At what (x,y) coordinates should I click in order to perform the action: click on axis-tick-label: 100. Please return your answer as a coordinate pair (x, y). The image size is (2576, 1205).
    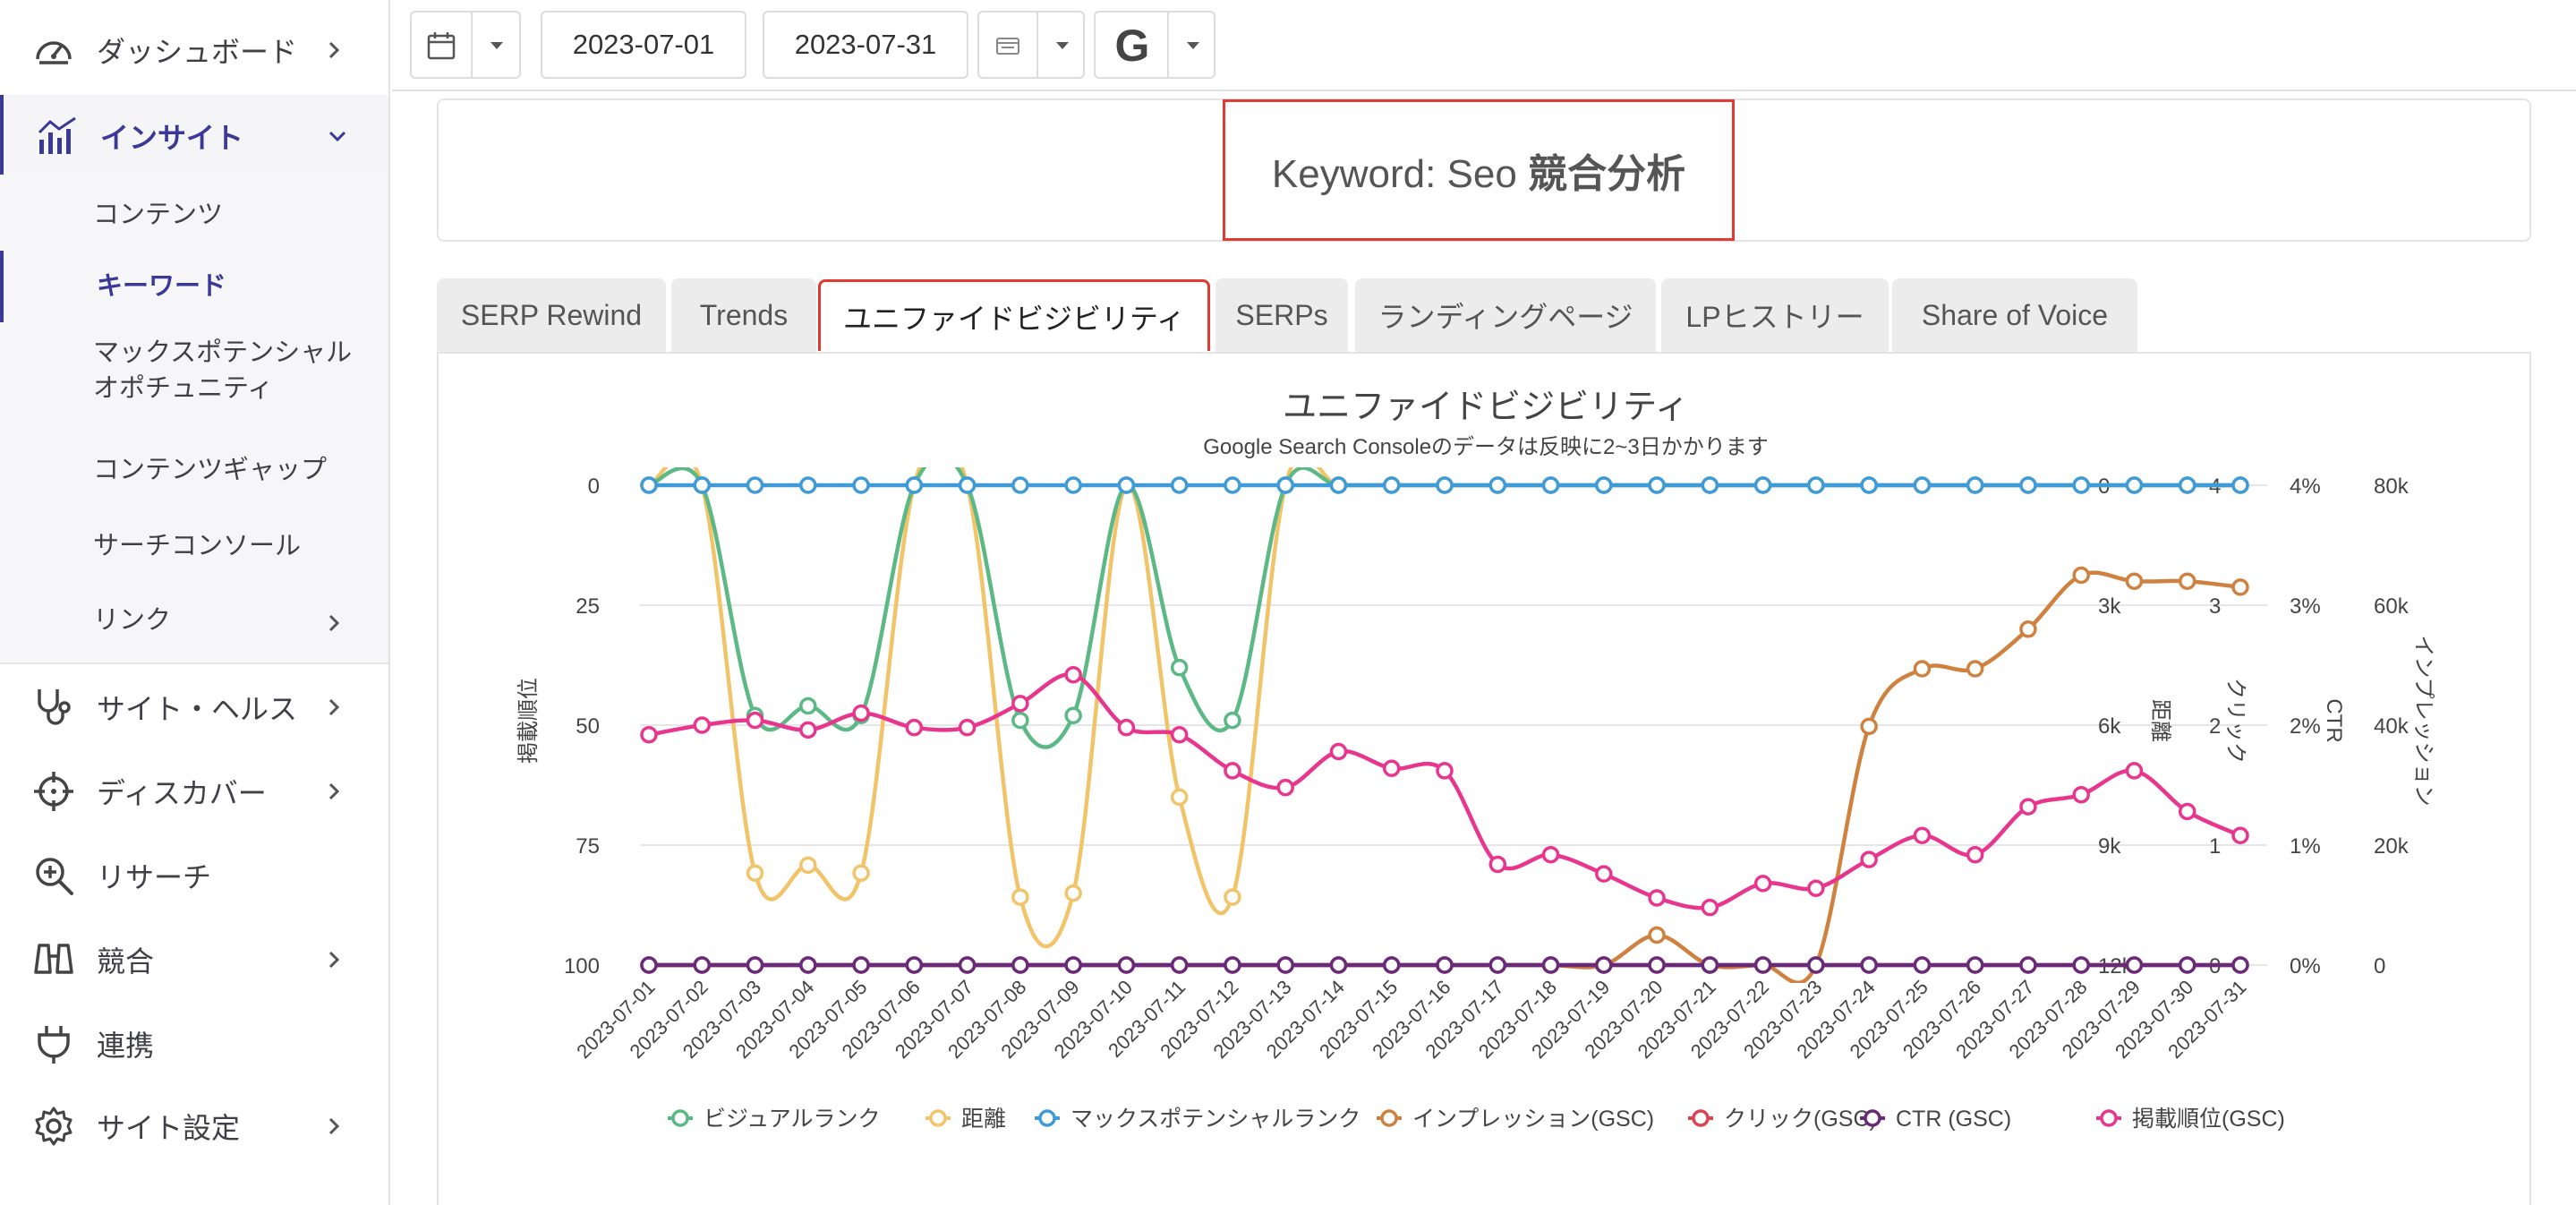
    Looking at the image, I should click on (582, 967).